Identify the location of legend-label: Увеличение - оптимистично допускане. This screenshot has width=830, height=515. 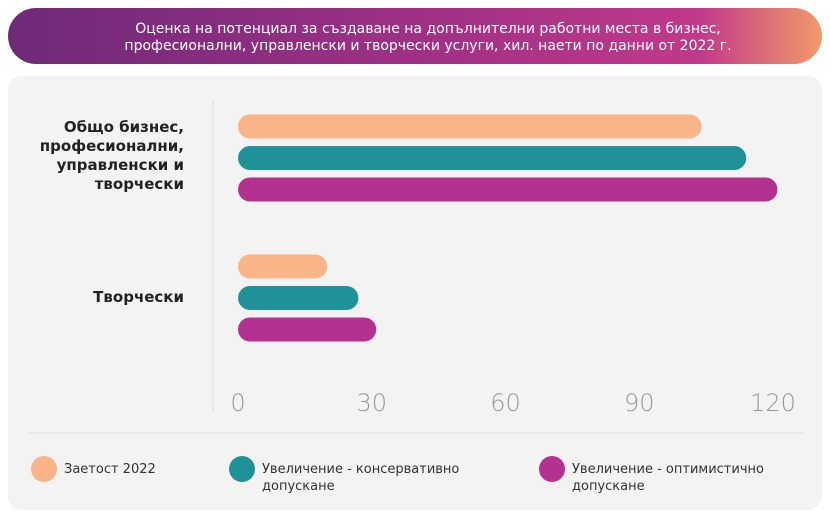
(668, 478).